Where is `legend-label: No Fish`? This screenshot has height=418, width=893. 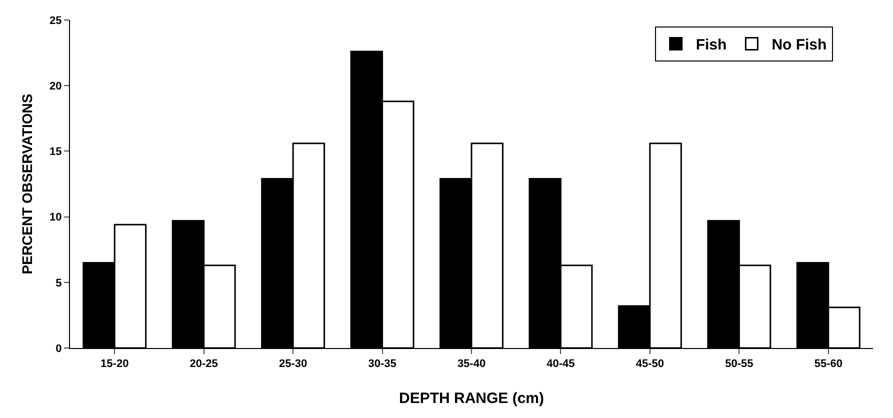 legend-label: No Fish is located at coordinates (799, 45).